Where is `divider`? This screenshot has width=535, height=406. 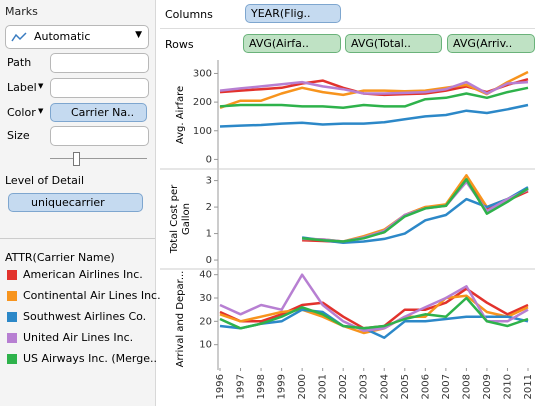
divider is located at coordinates (77, 238).